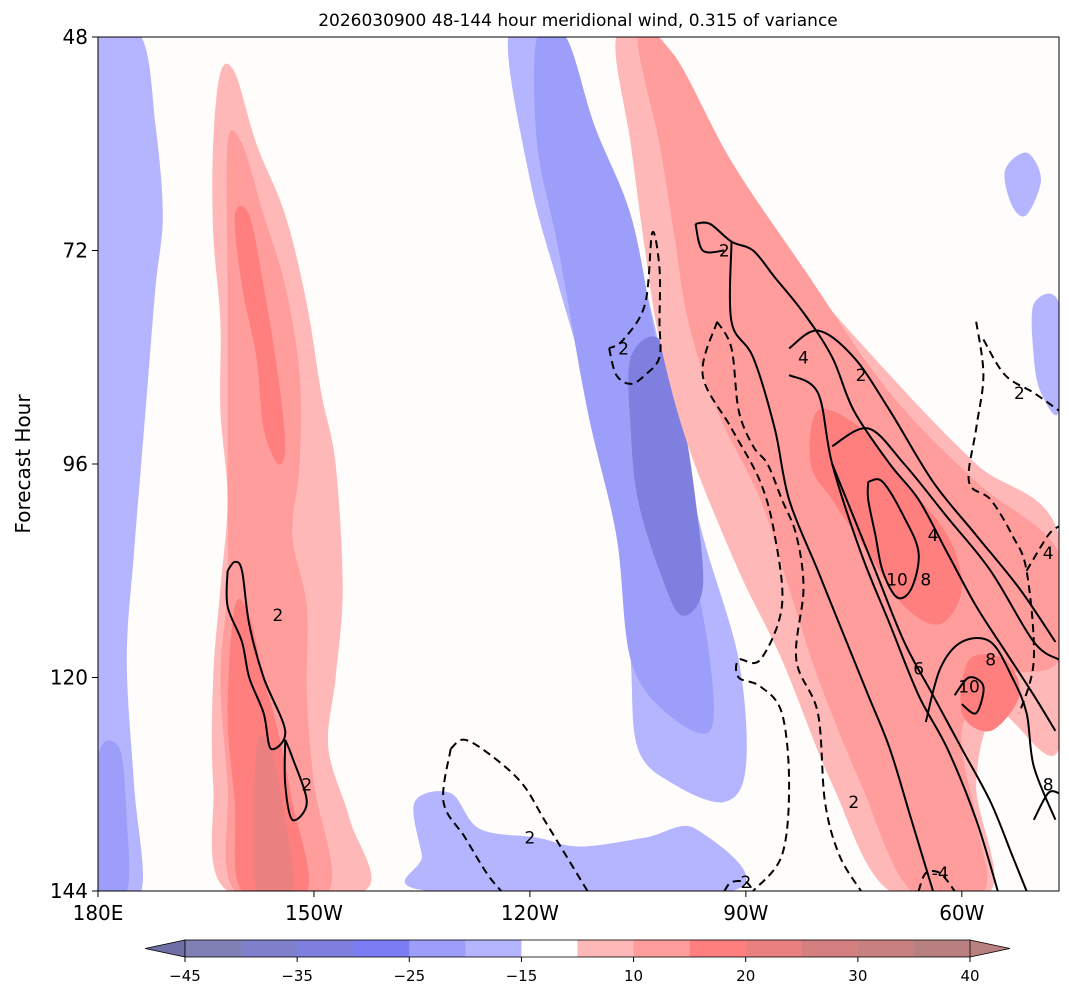 The image size is (1069, 997). I want to click on y-axis-label: Forecast Hour, so click(23, 464).